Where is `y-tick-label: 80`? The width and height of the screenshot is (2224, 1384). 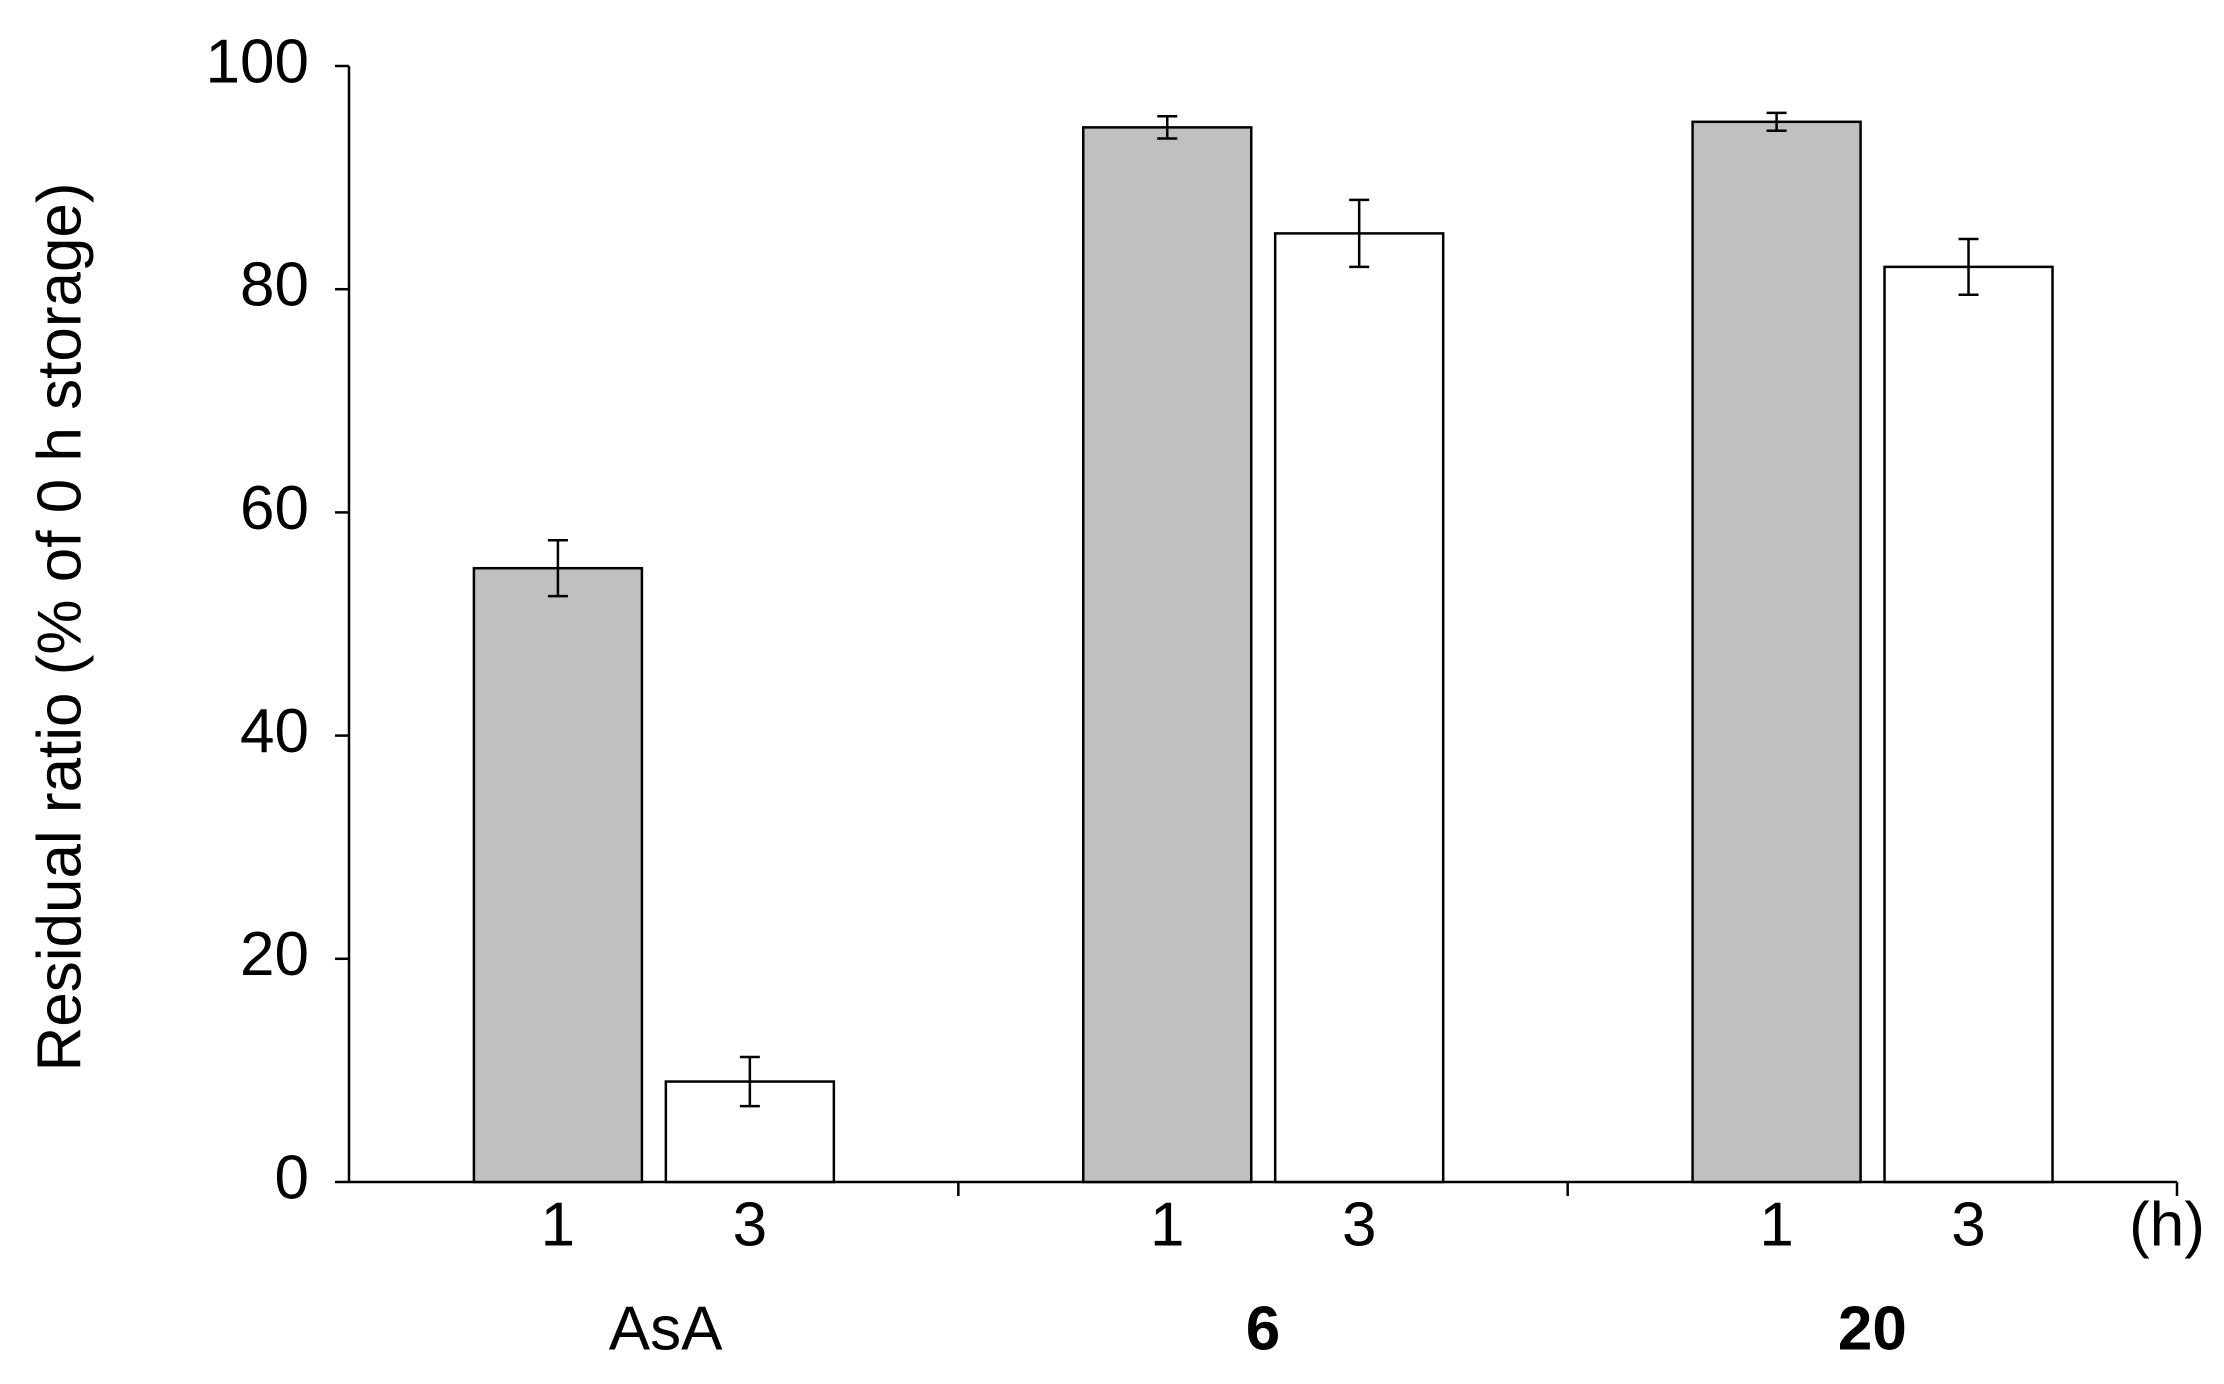 y-tick-label: 80 is located at coordinates (274, 285).